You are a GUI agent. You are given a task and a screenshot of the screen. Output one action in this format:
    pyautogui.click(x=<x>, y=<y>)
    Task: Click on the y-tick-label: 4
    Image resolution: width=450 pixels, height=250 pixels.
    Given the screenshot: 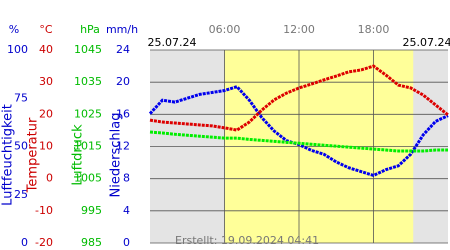 What is the action you would take?
    pyautogui.click(x=126, y=210)
    